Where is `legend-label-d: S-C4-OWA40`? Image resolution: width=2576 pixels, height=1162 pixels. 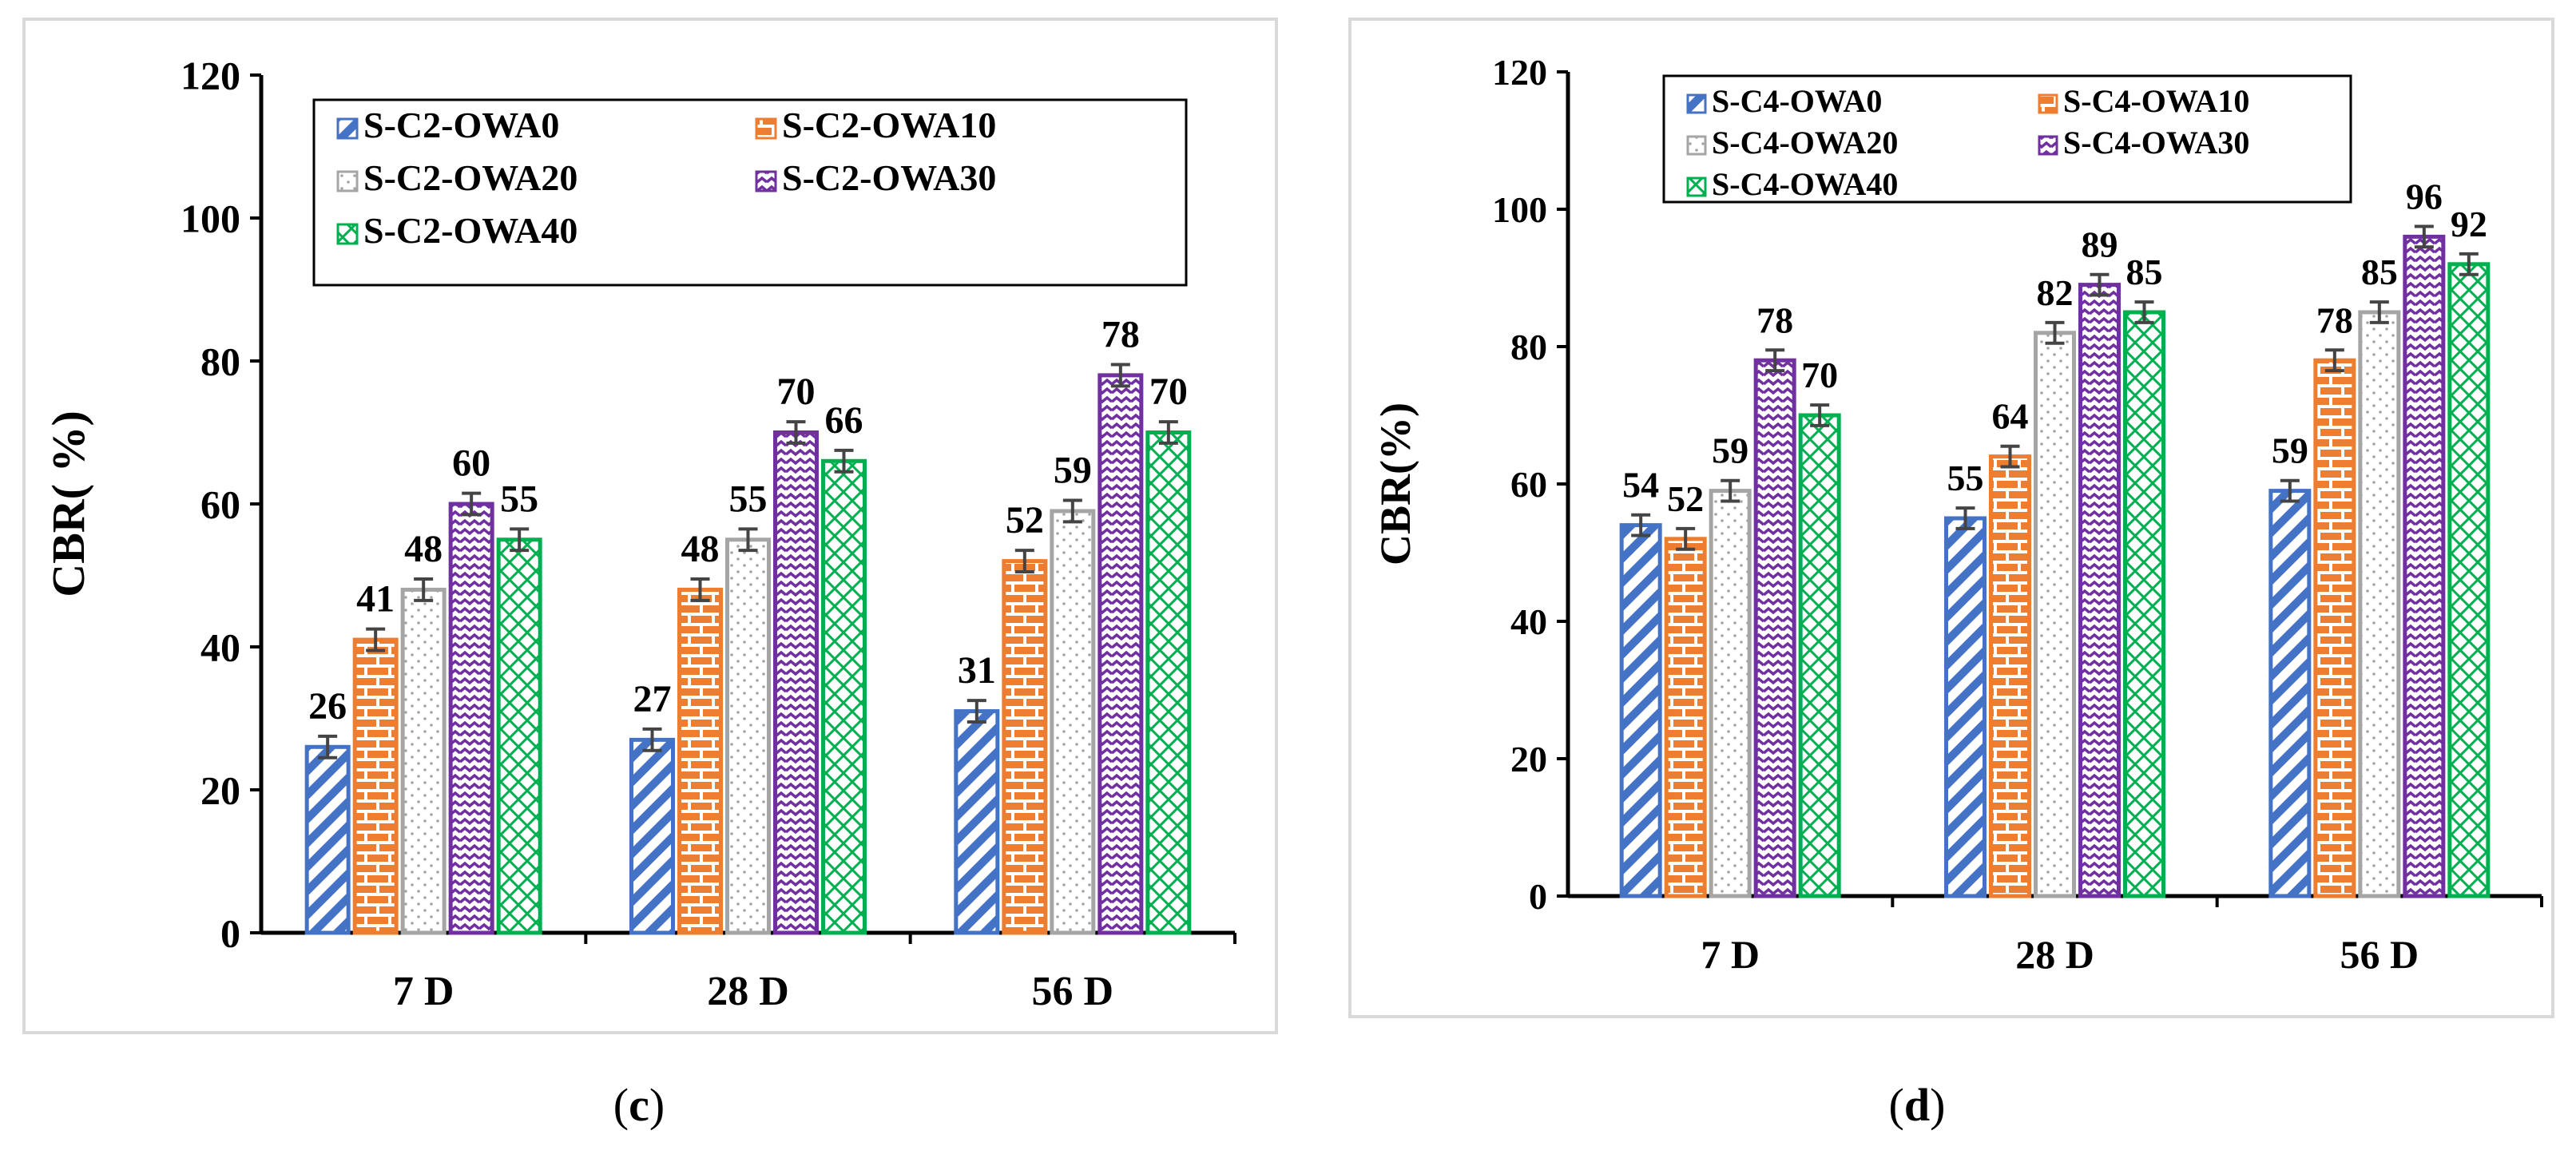
legend-label-d: S-C4-OWA40 is located at coordinates (1805, 184).